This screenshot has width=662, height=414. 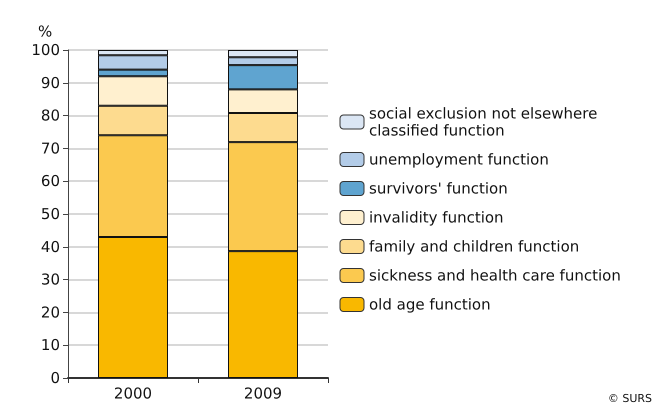 What do you see at coordinates (438, 189) in the screenshot?
I see `legend-label: survivors' function` at bounding box center [438, 189].